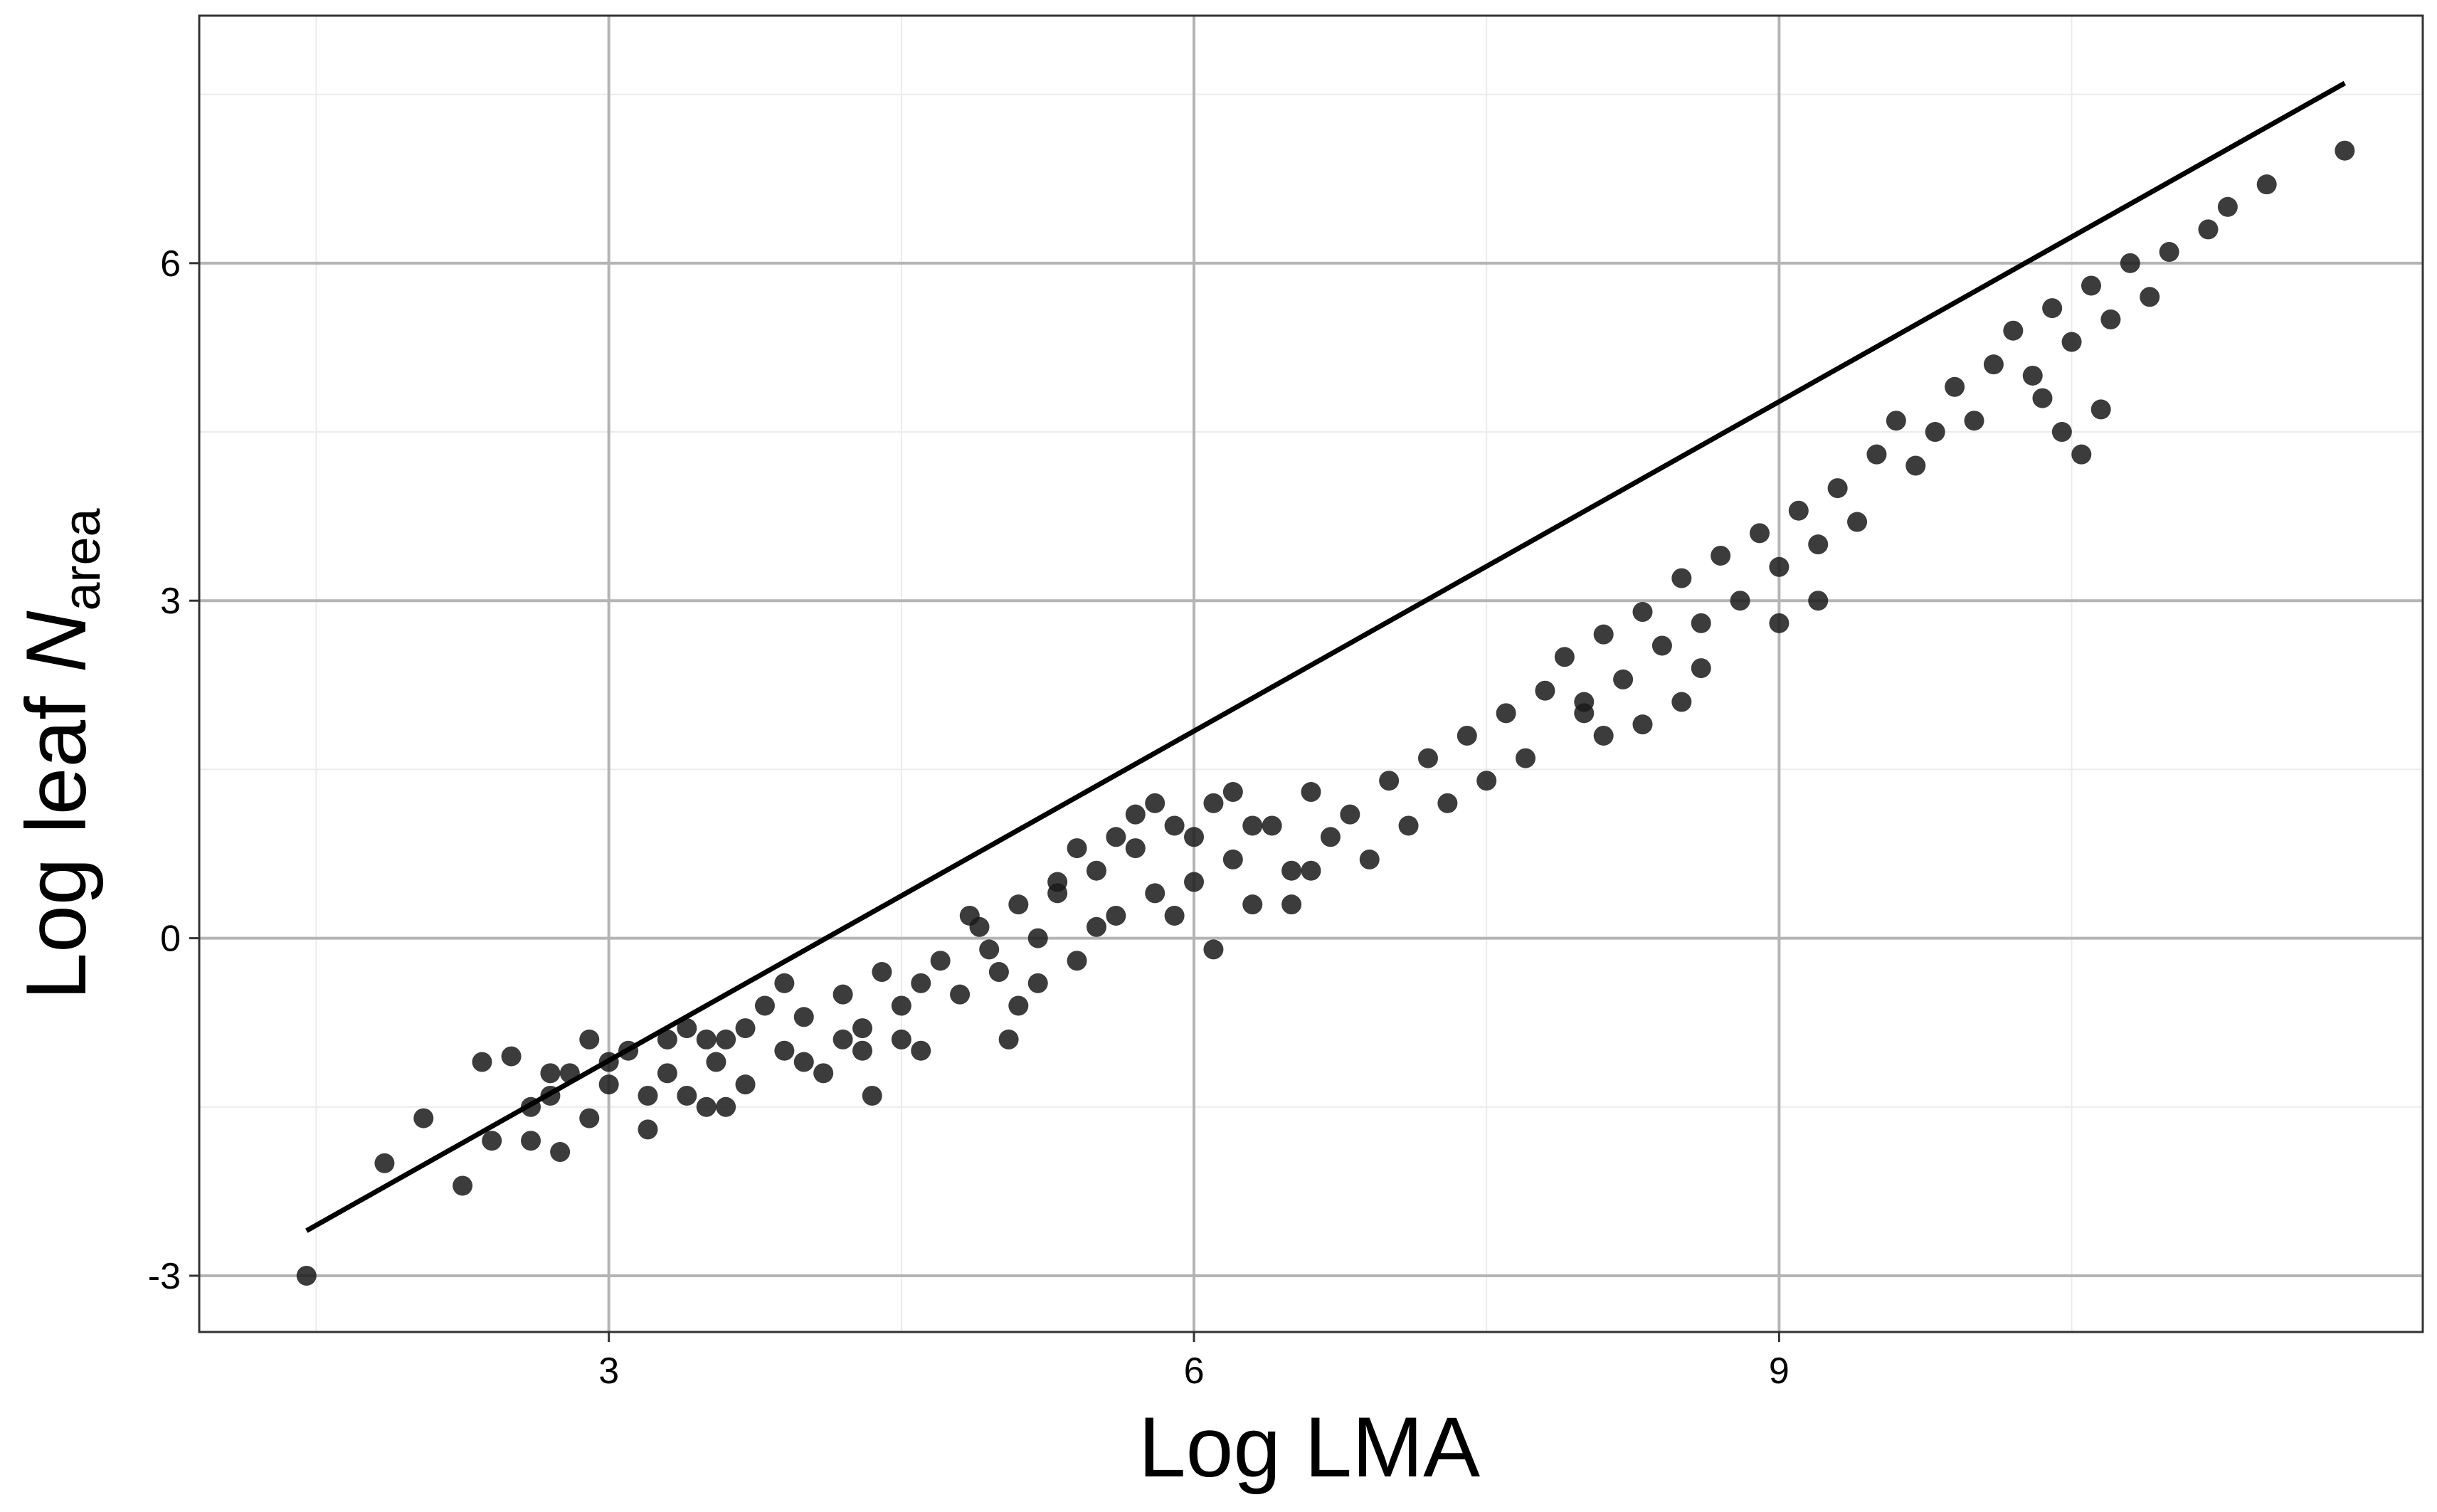 The image size is (2437, 1512). I want to click on y-tick-label: 3, so click(170, 601).